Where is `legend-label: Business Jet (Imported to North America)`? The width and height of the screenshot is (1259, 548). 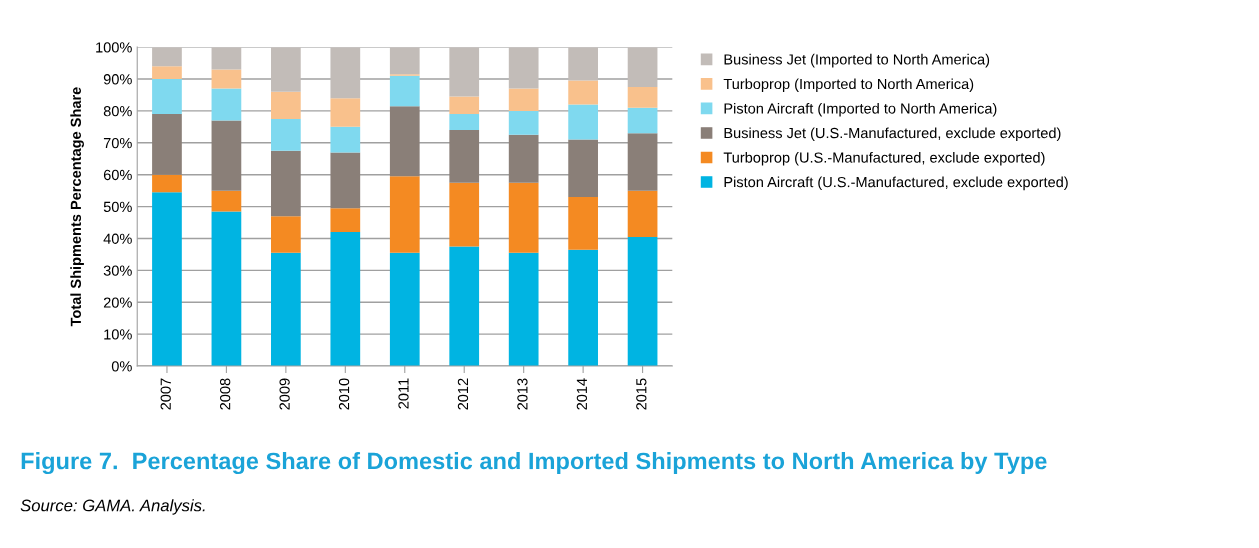
legend-label: Business Jet (Imported to North America) is located at coordinates (857, 60).